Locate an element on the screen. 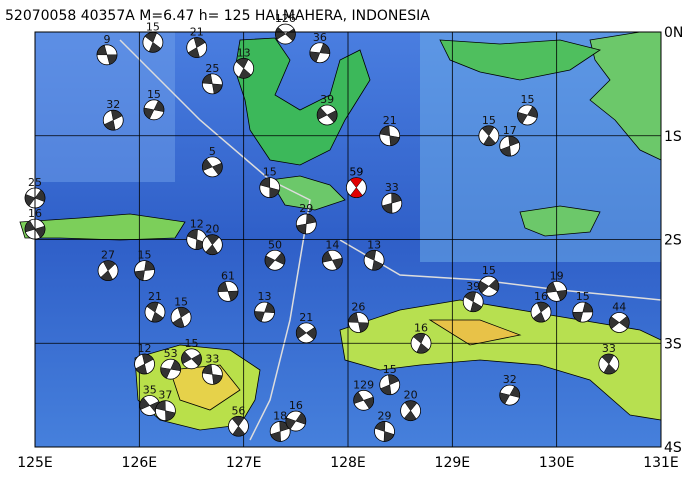 The width and height of the screenshot is (687, 477). depth-label: 14 is located at coordinates (332, 244).